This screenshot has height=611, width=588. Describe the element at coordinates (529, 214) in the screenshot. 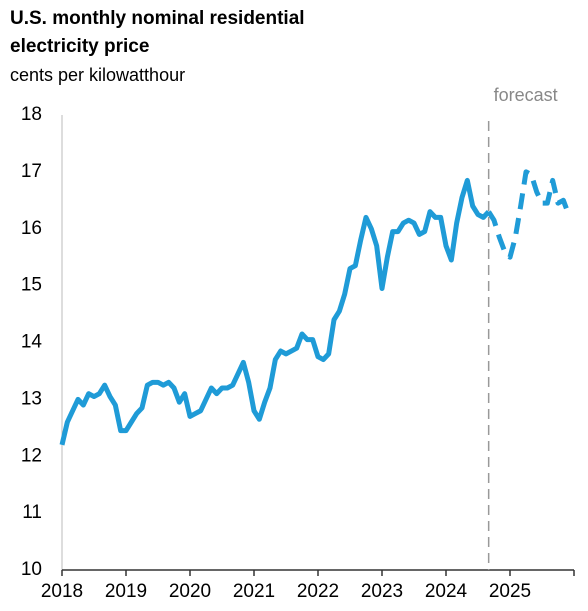

I see `data-line` at that location.